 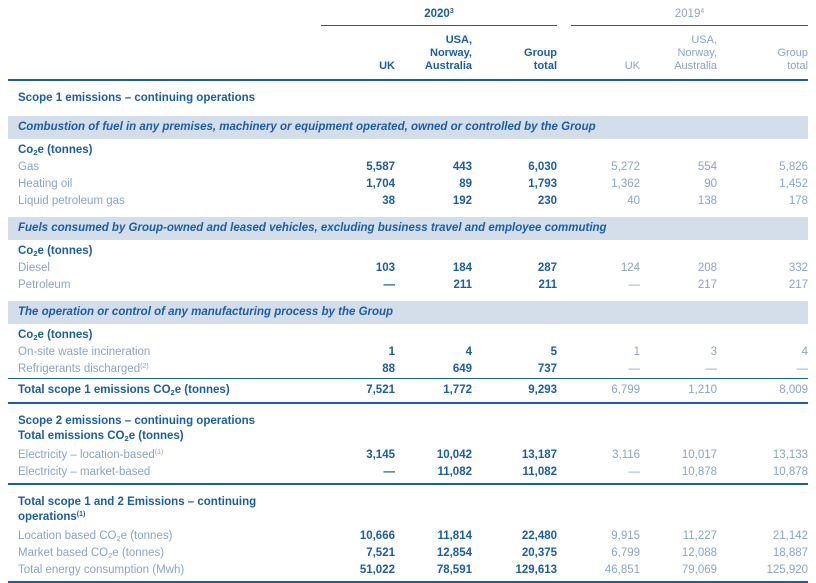 What do you see at coordinates (711, 184) in the screenshot?
I see `cell-usa-norway-australia-2019: 90` at bounding box center [711, 184].